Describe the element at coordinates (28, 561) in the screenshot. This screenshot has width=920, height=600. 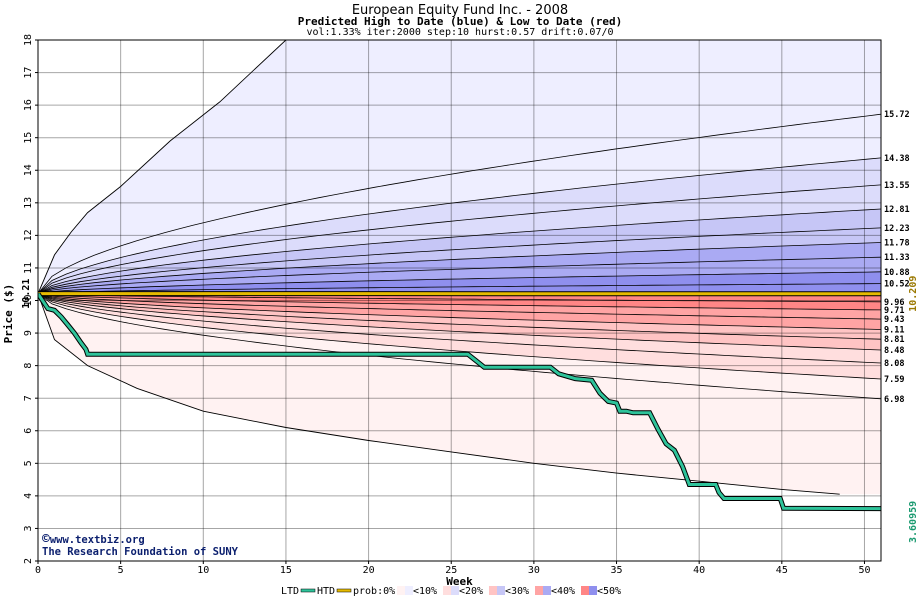
I see `y-tick-label: 2` at that location.